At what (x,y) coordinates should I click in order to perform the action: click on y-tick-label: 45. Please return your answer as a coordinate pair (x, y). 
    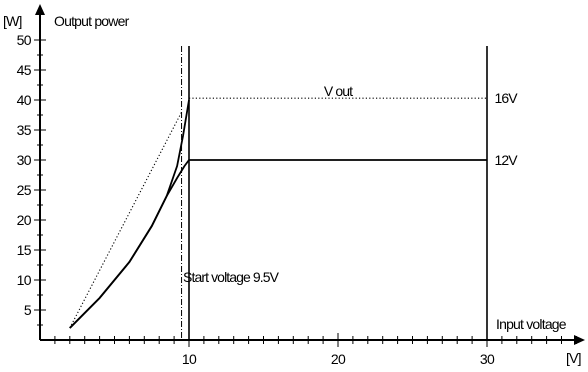
    Looking at the image, I should click on (24, 70).